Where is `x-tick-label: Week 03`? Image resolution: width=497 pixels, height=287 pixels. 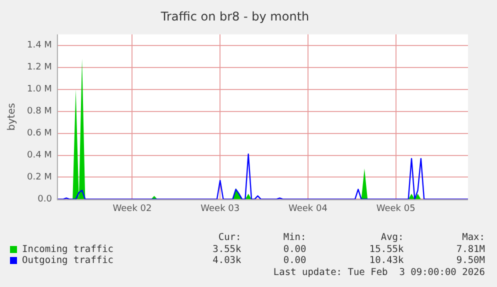
x-tick-label: Week 03 is located at coordinates (220, 209).